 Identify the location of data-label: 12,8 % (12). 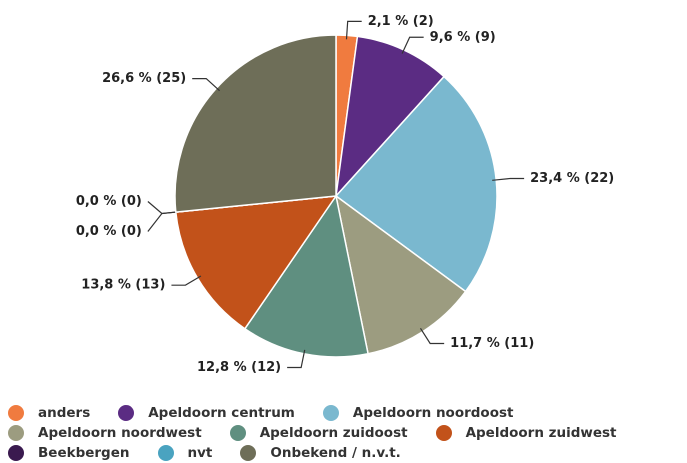
(239, 367).